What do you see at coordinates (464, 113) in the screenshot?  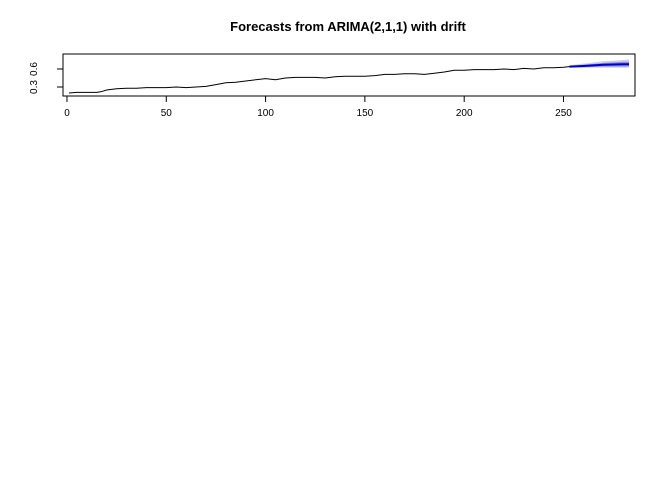 I see `x-tick-label: 200` at bounding box center [464, 113].